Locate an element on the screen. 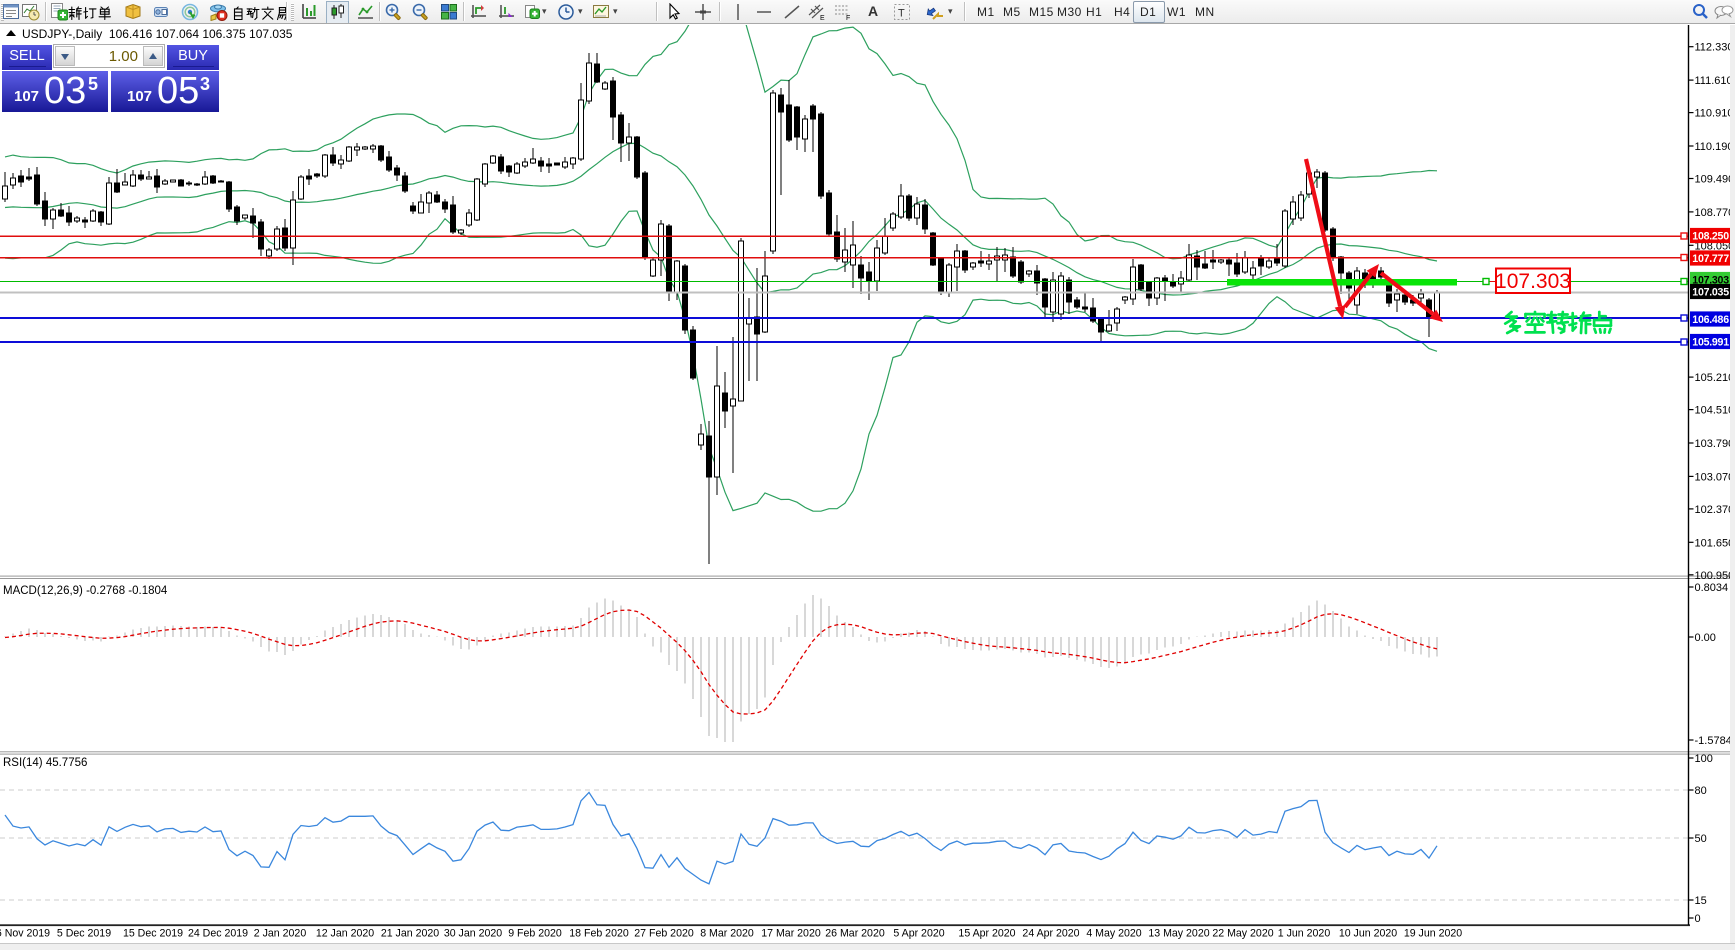  svg-text: 15 Apr 2020 is located at coordinates (986, 934).